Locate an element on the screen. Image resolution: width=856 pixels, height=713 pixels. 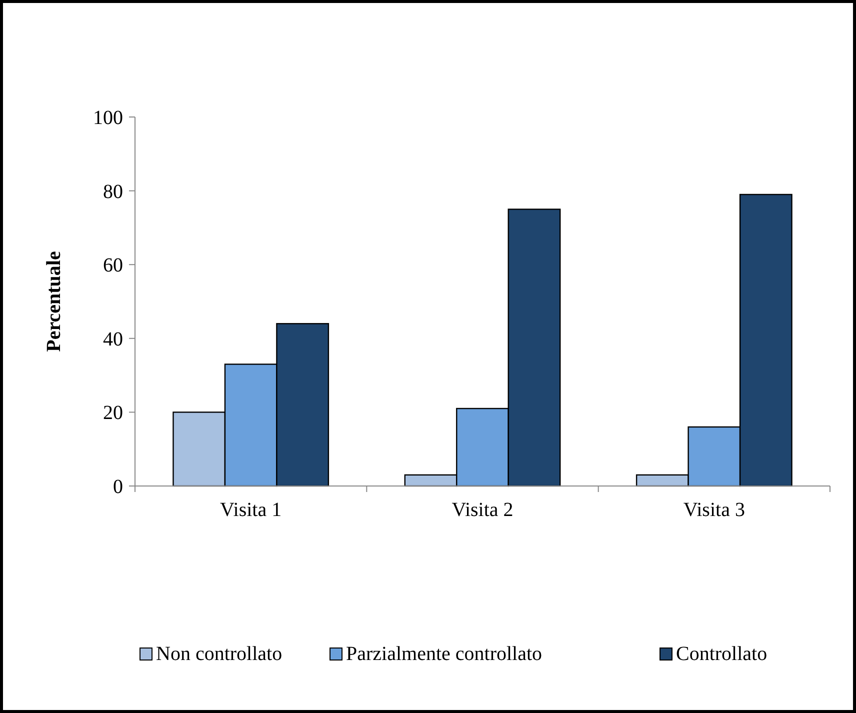
y-tick-label: 0 is located at coordinates (118, 487).